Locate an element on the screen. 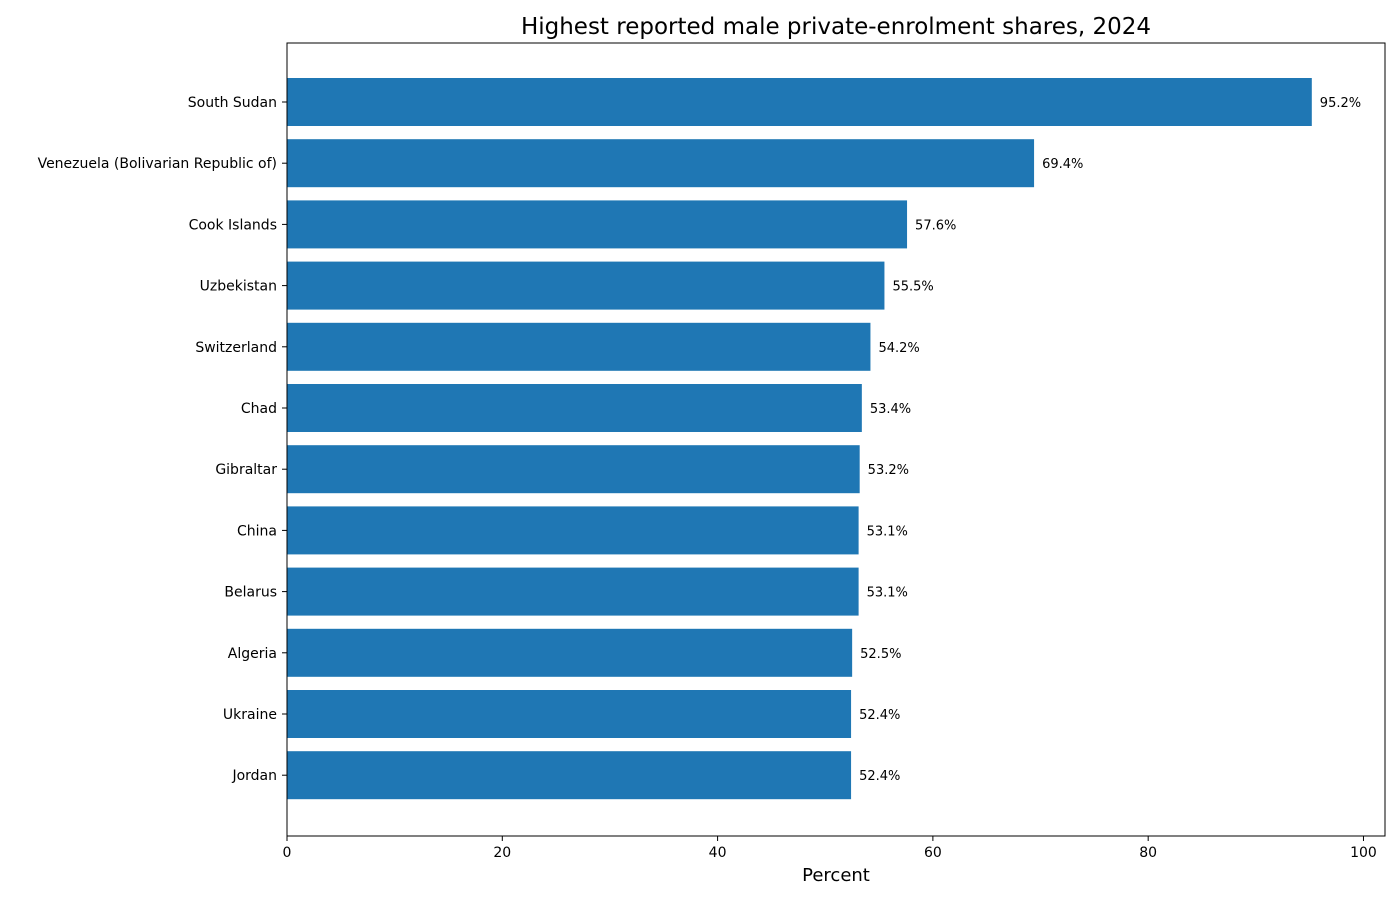  y-tick-label: China is located at coordinates (257, 531).